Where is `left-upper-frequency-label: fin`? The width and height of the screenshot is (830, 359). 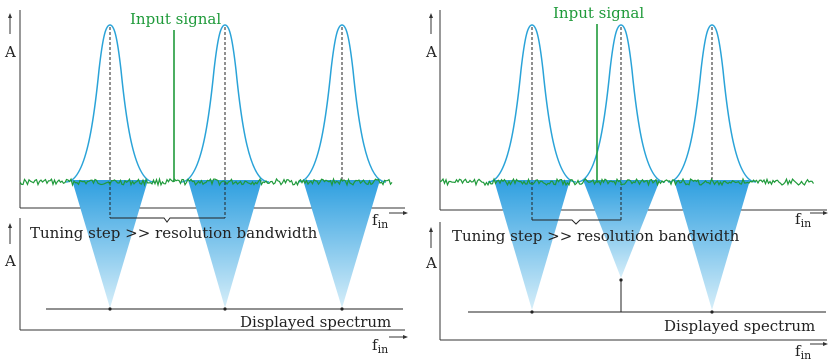 left-upper-frequency-label: fin is located at coordinates (380, 221).